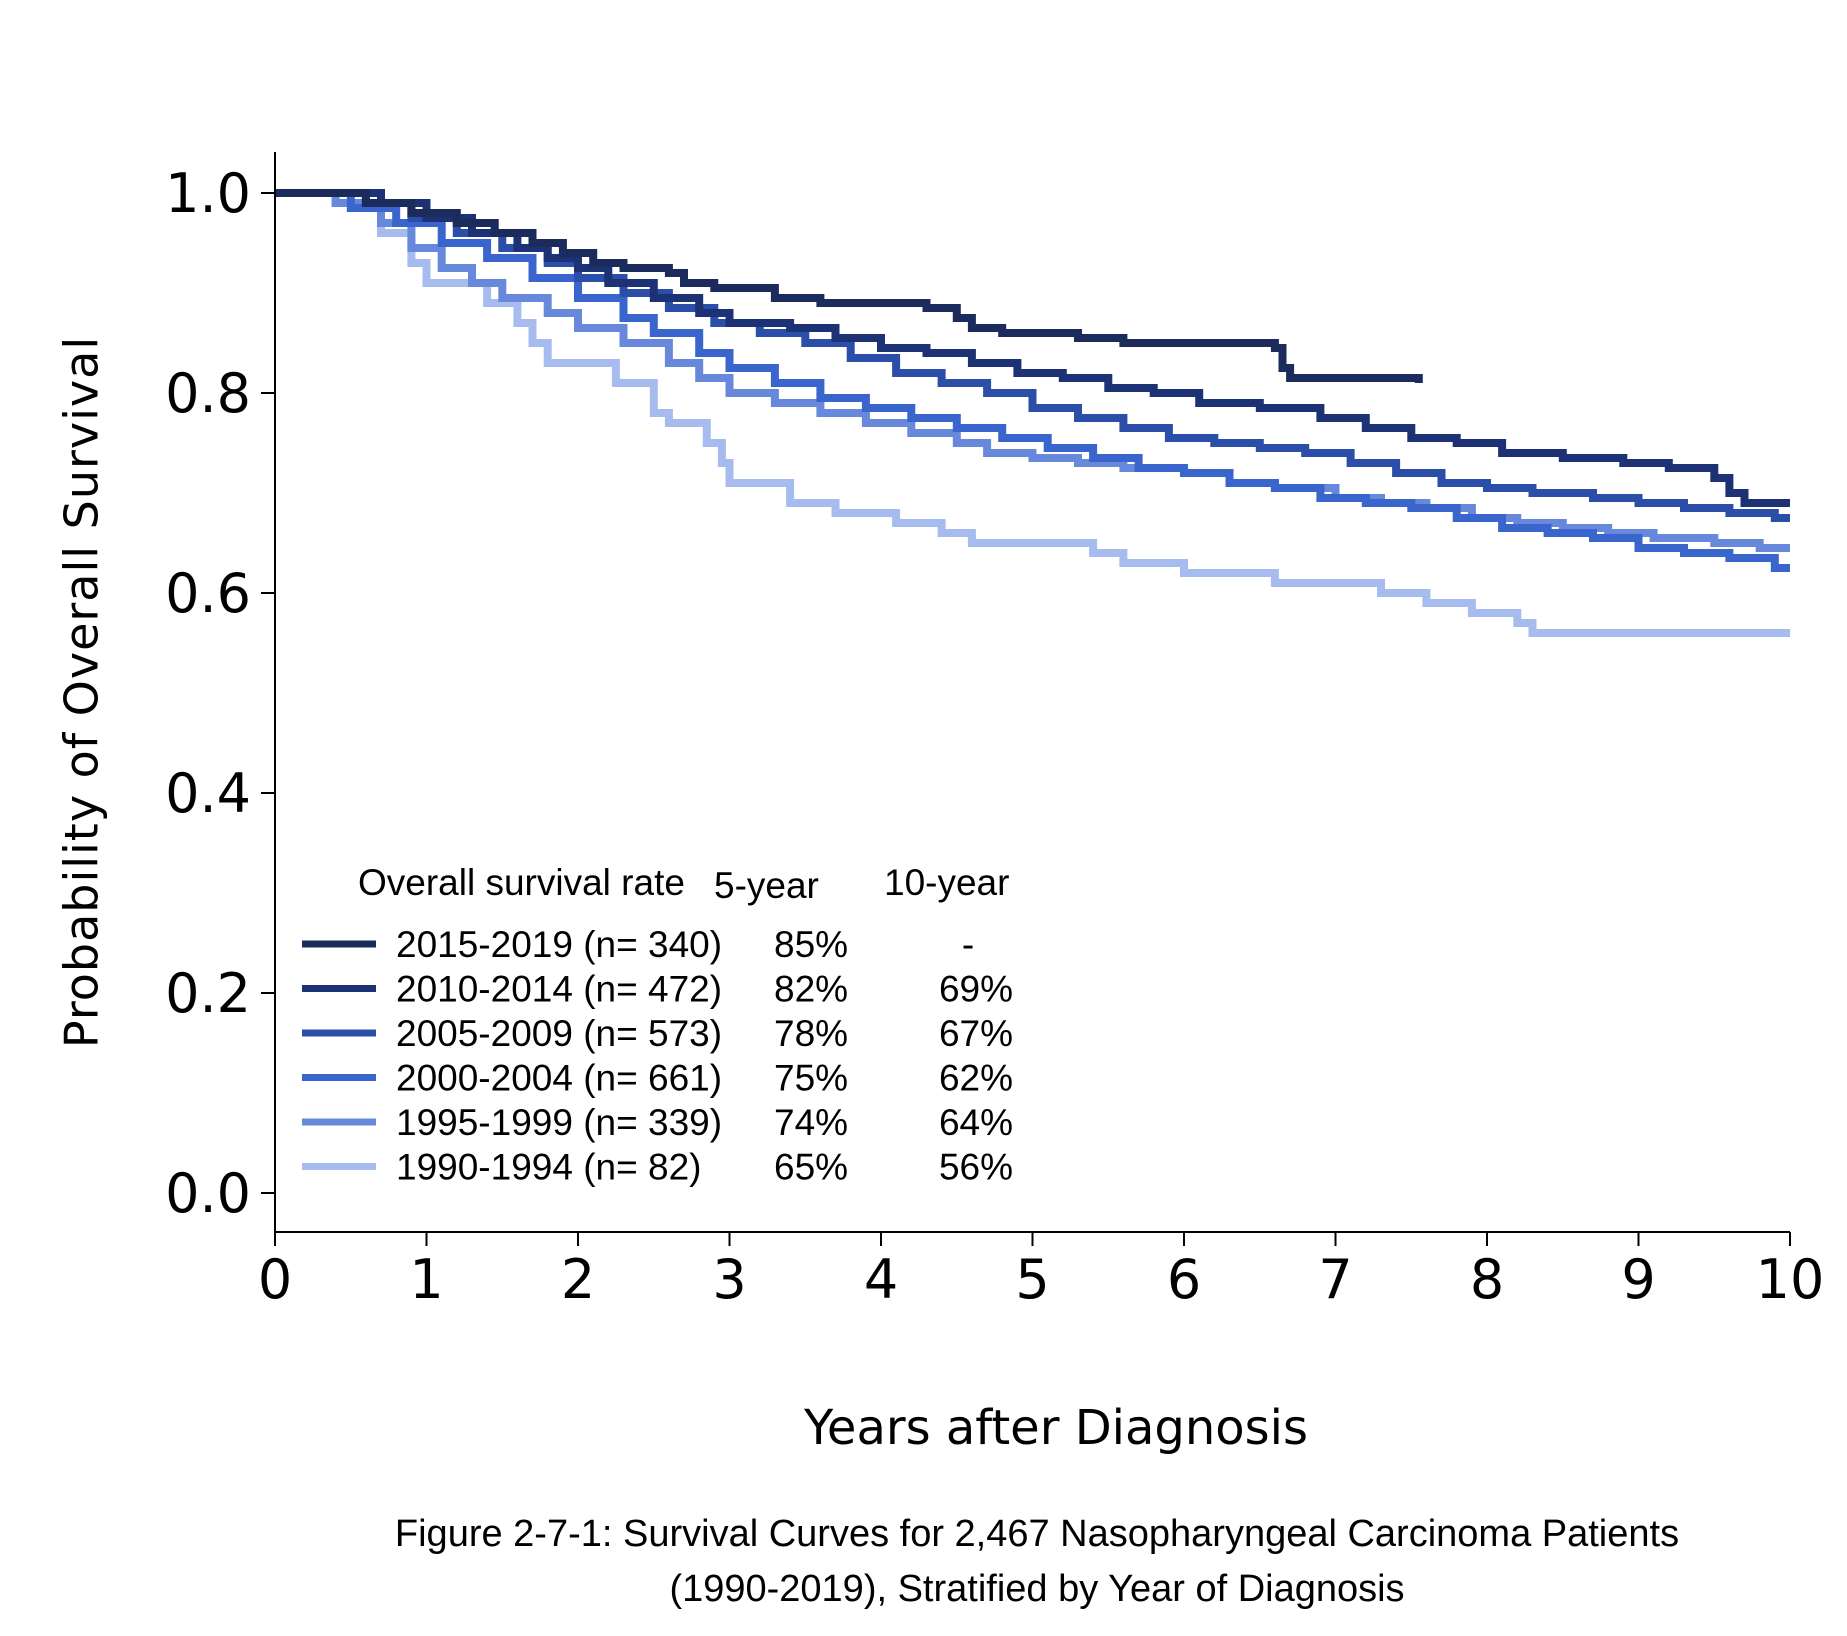 The height and width of the screenshot is (1636, 1847). Describe the element at coordinates (811, 989) in the screenshot. I see `legend-5year-value: 82%` at that location.